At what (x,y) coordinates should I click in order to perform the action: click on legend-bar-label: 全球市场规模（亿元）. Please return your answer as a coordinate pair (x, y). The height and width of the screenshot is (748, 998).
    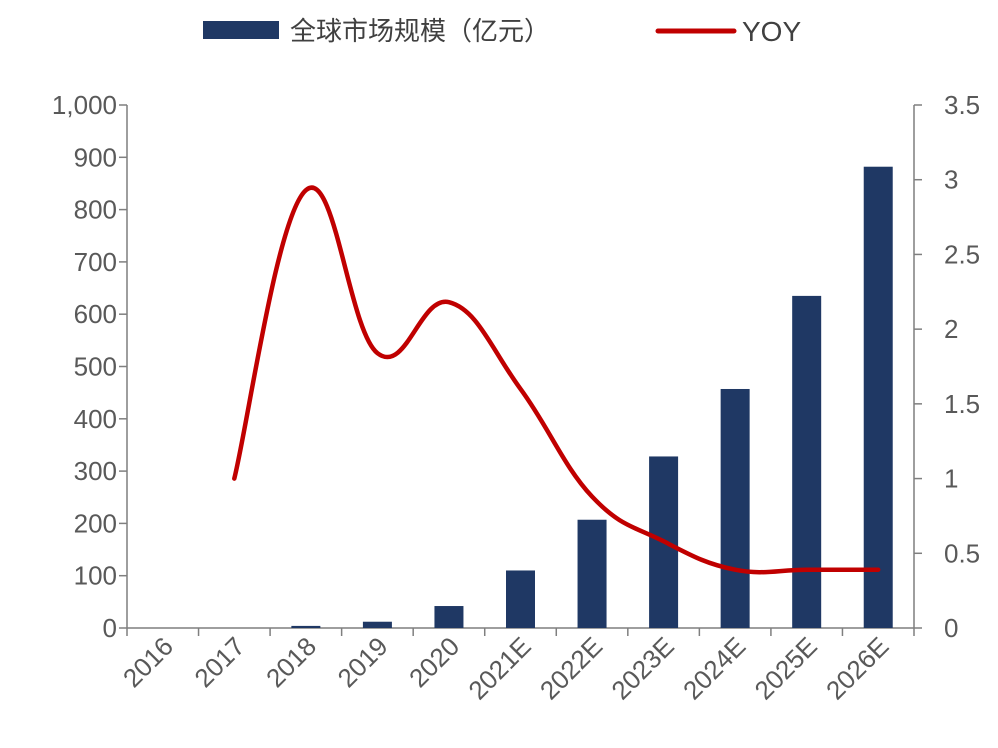
    Looking at the image, I should click on (420, 32).